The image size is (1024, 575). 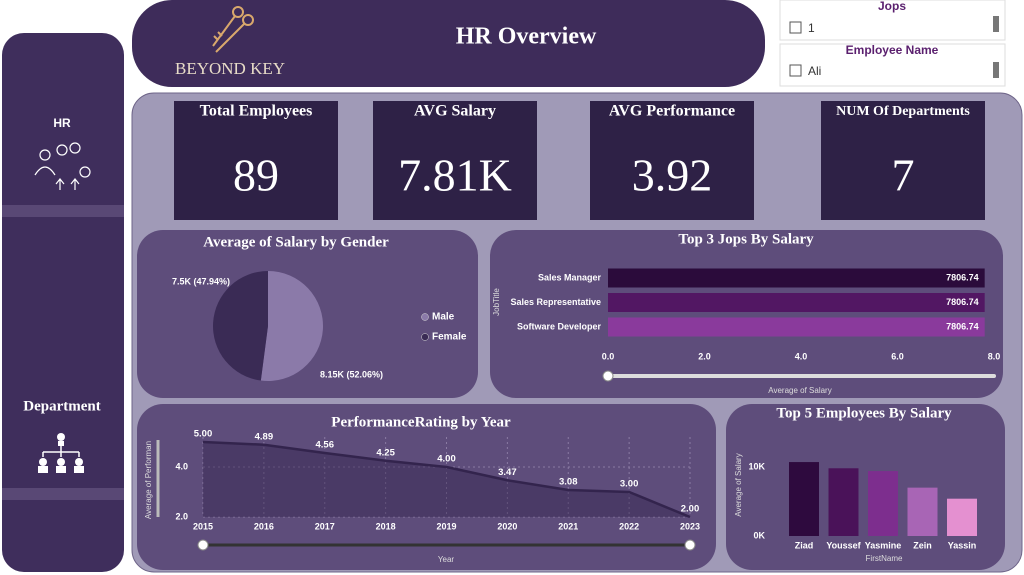 I want to click on legend-label: Male, so click(x=443, y=317).